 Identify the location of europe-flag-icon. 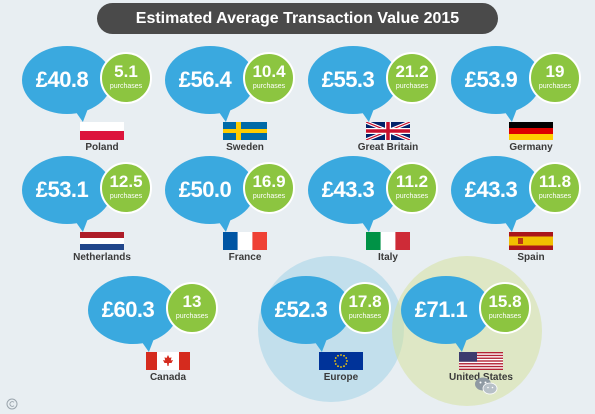
(341, 361).